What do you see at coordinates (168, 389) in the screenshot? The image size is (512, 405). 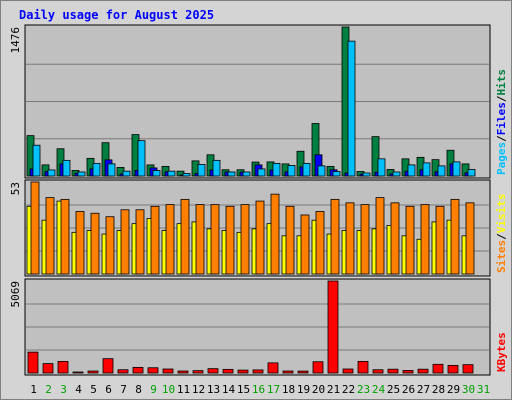 I see `x-tick-label-day-10: 10` at bounding box center [168, 389].